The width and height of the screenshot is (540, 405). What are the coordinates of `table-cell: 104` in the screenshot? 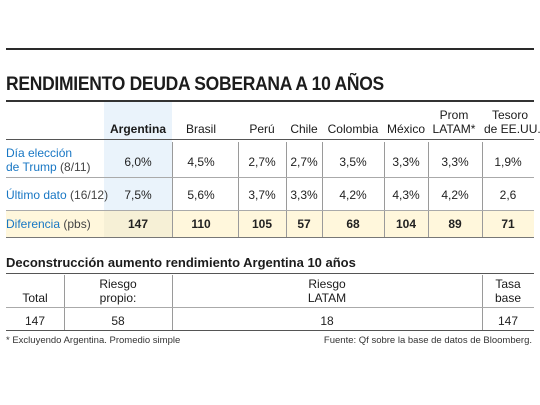 It's located at (406, 224).